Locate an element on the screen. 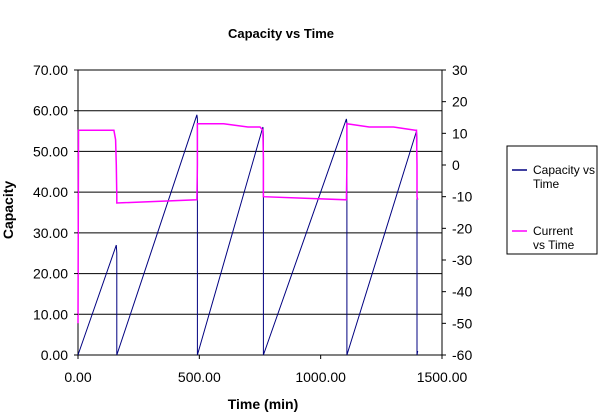 The width and height of the screenshot is (600, 415). y-tick-label-6: 60.00 is located at coordinates (50, 111).